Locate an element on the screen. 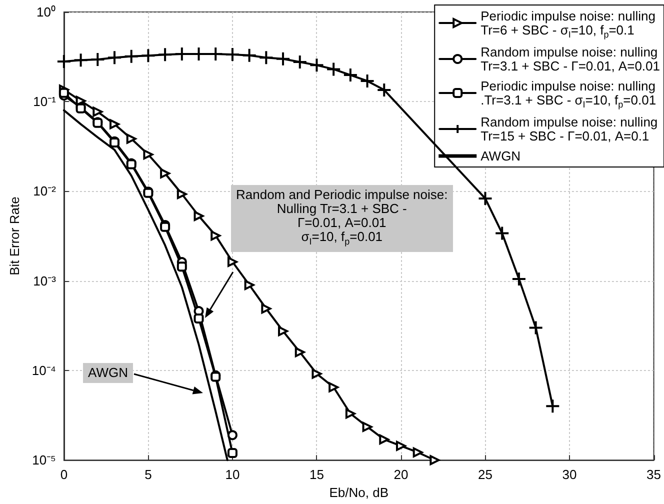 This screenshot has height=504, width=664. legend-label: AWGN is located at coordinates (500, 156).